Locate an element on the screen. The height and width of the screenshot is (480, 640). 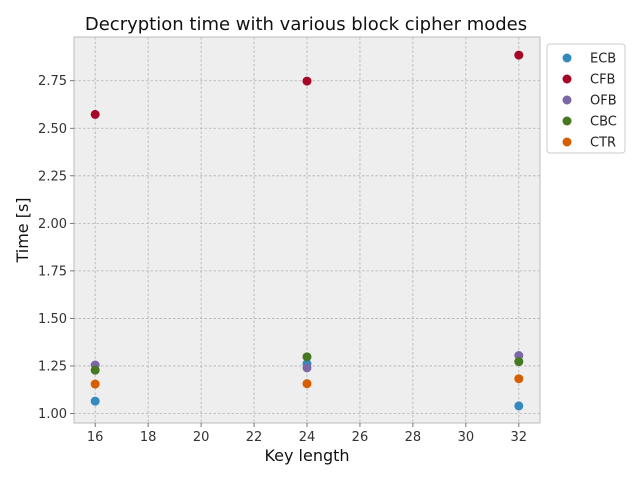
x-tick-label: 16 is located at coordinates (95, 437).